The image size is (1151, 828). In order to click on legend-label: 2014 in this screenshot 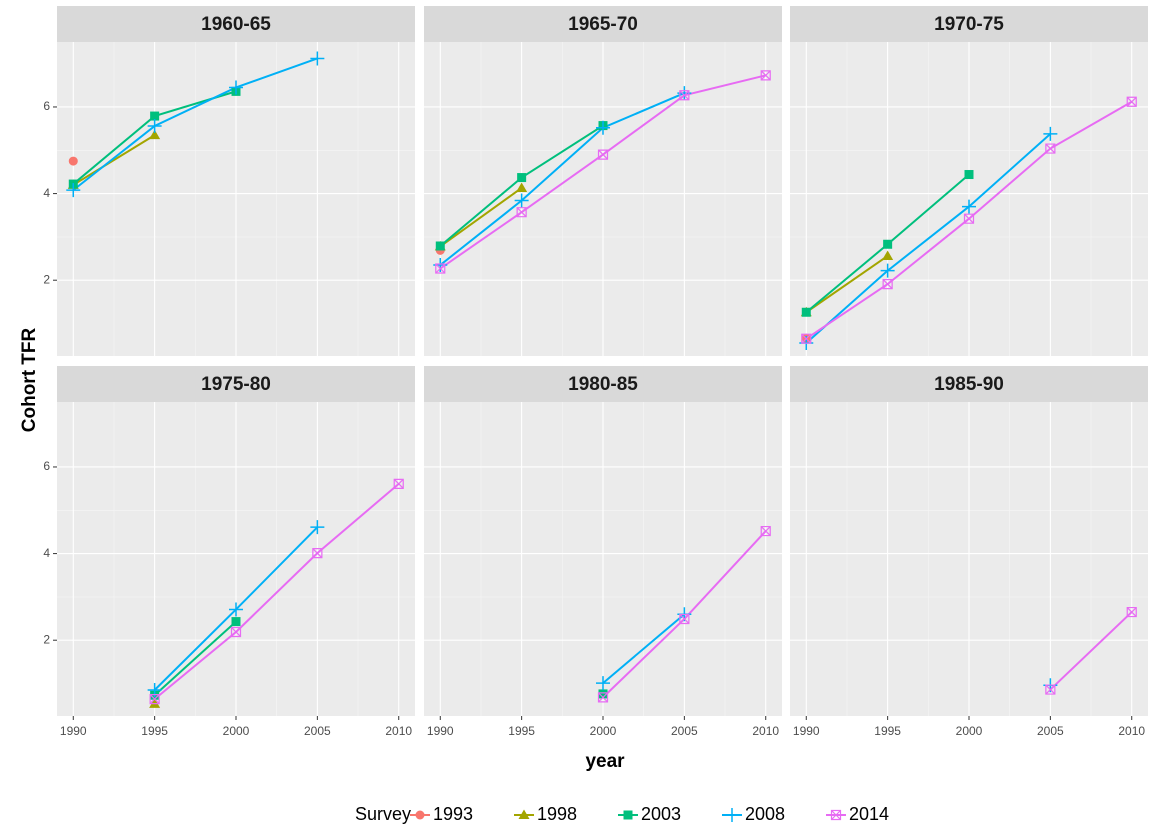, I will do `click(869, 814)`.